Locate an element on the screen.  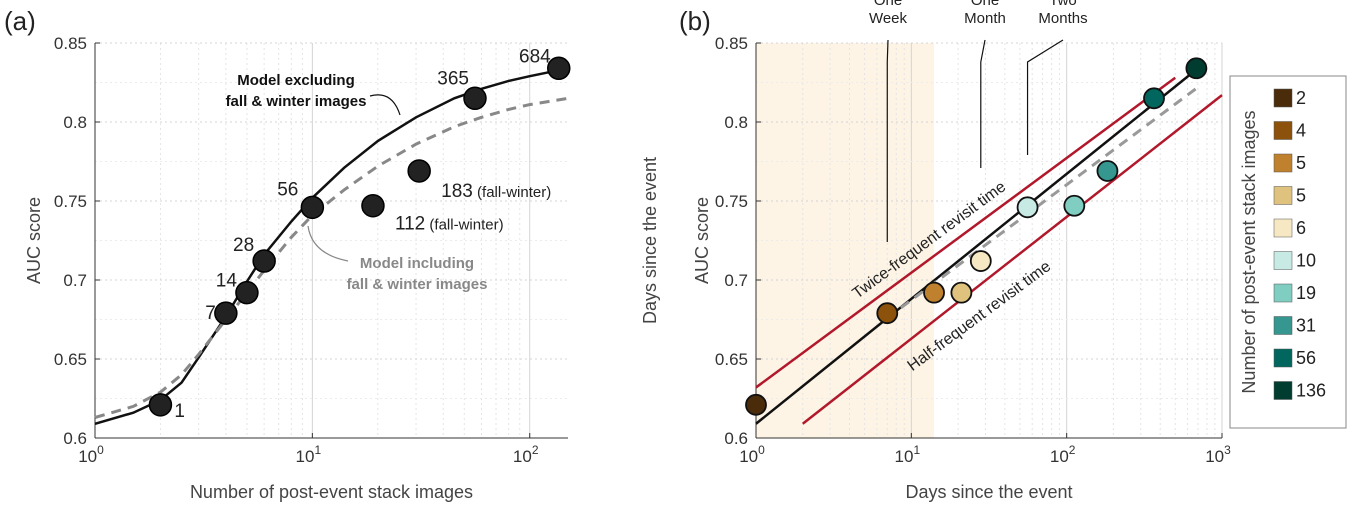
point-label: 28 is located at coordinates (243, 245).